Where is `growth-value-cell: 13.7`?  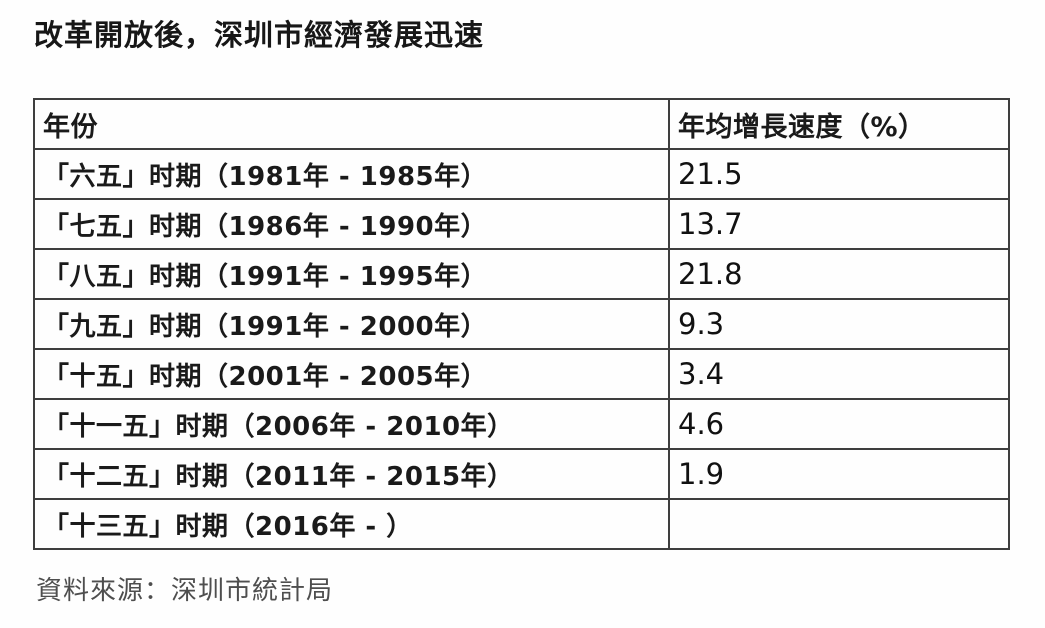
growth-value-cell: 13.7 is located at coordinates (839, 224).